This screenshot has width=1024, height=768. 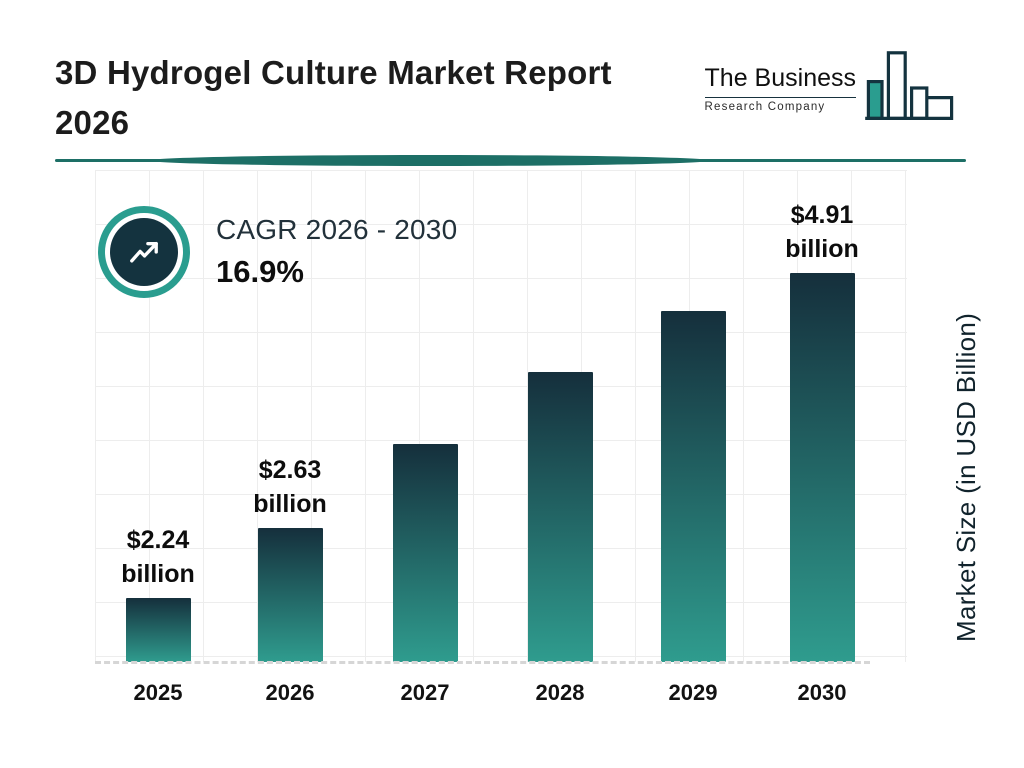 I want to click on bar-column-2030: $4.91 billion, so click(x=822, y=416).